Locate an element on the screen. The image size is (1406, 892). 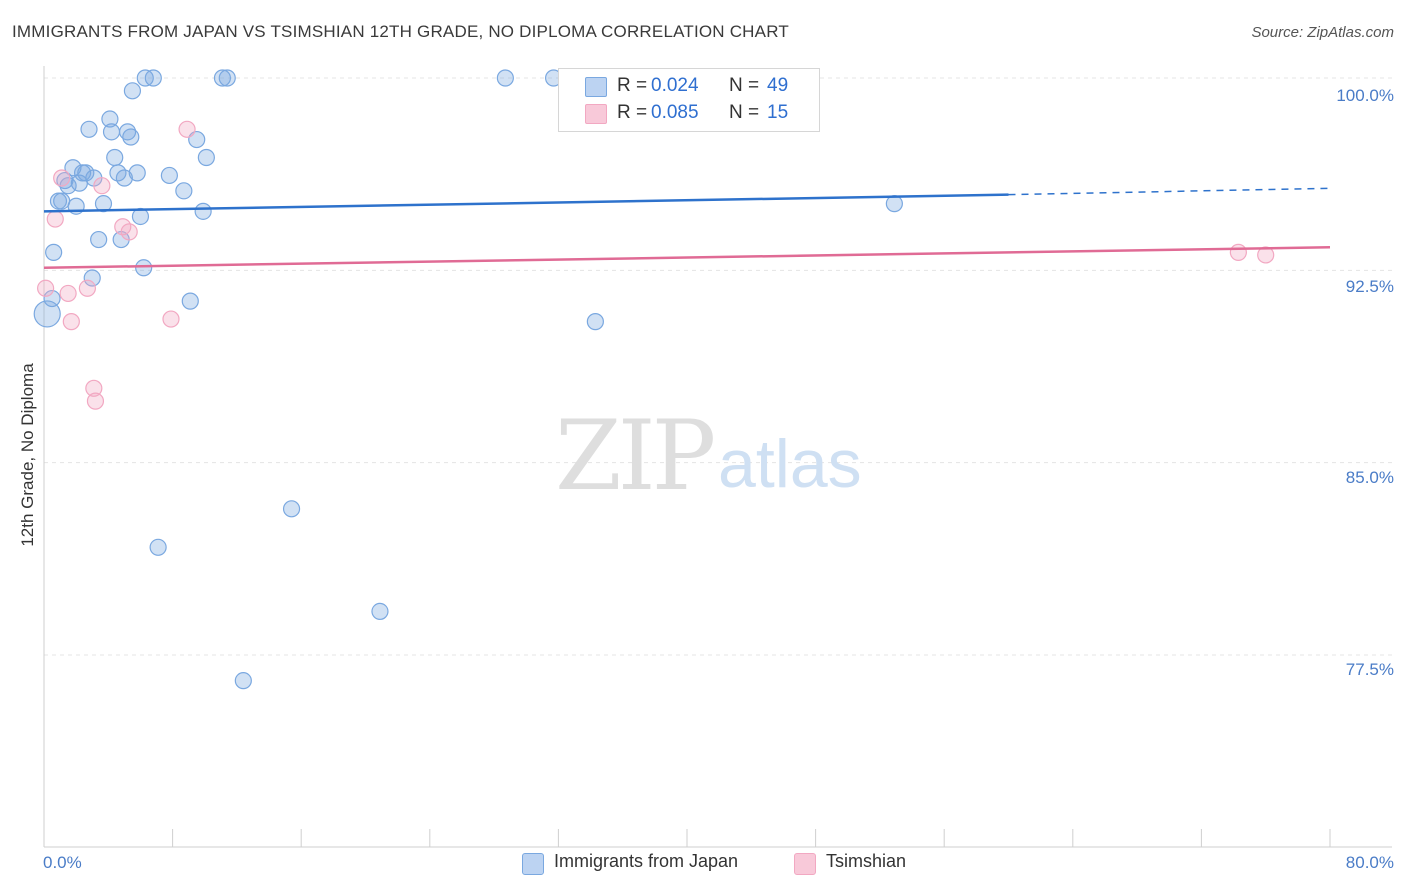
x-tick-label: 80.0% is located at coordinates (1369, 862).